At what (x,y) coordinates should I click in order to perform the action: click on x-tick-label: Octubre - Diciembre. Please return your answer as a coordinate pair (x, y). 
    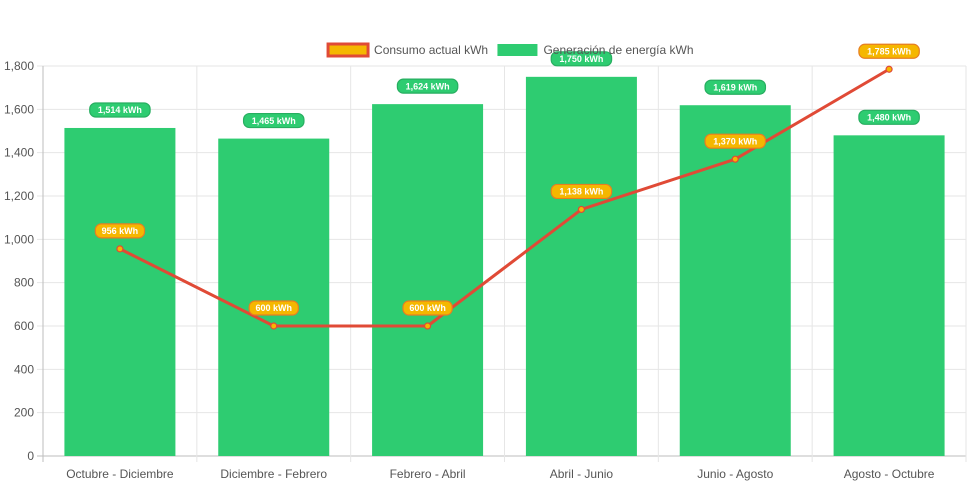
    Looking at the image, I should click on (120, 474).